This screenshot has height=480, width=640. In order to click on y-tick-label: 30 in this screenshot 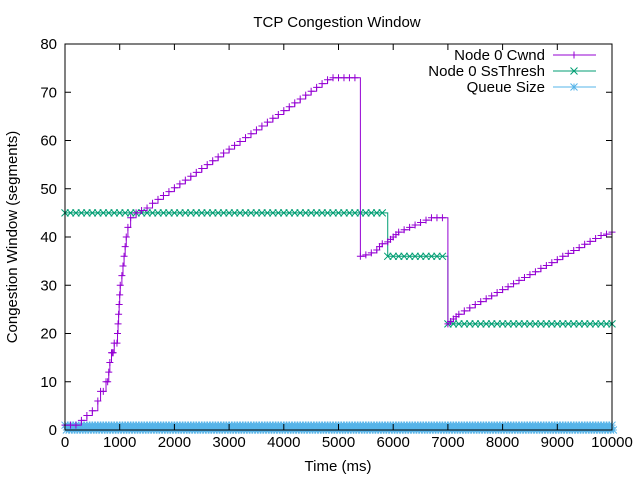, I will do `click(48, 285)`.